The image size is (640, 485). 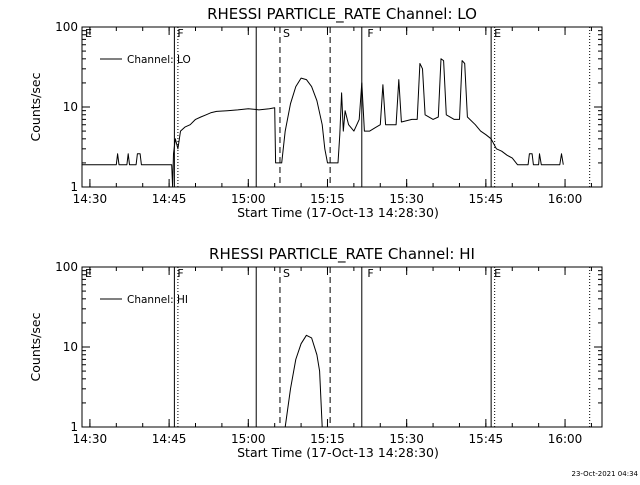 What do you see at coordinates (248, 439) in the screenshot?
I see `chart1-x-tick-label: 15:00` at bounding box center [248, 439].